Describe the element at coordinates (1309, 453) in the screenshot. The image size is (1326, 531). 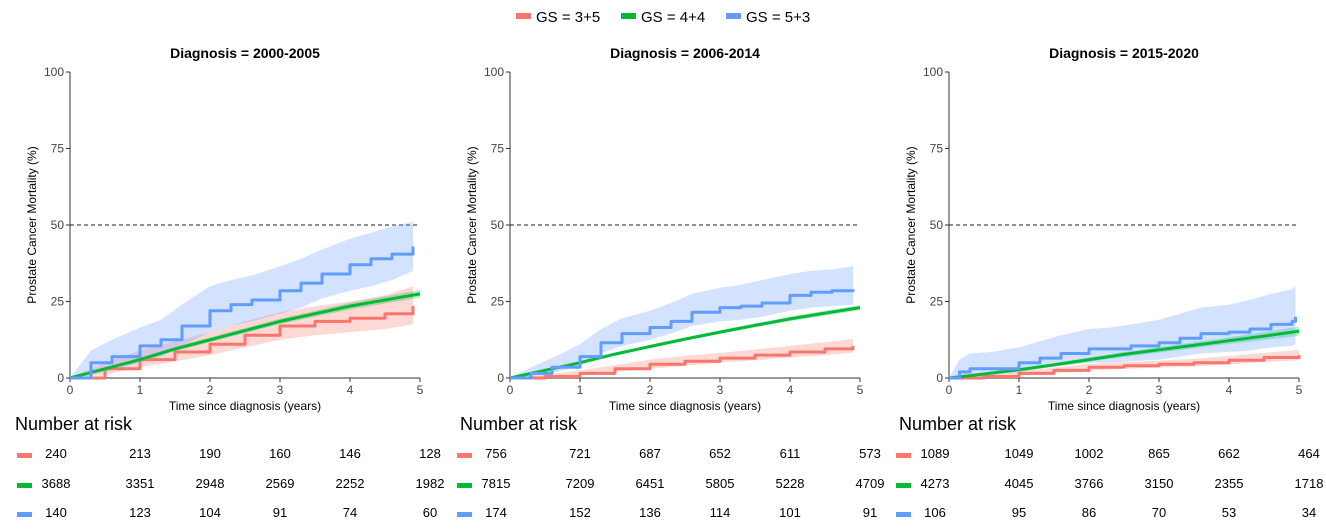
I see `risk-value: 464` at that location.